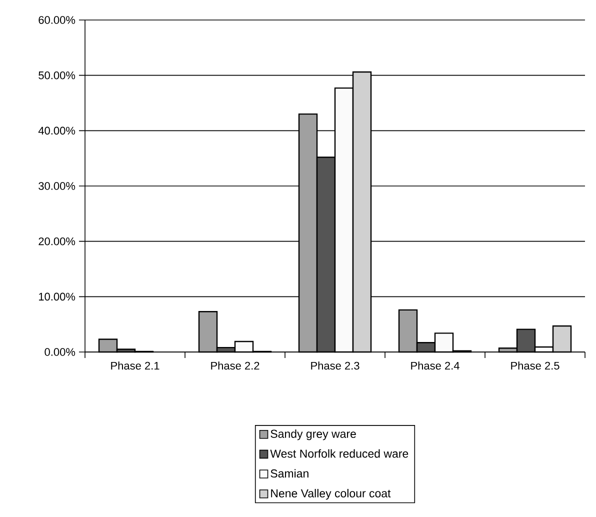 Image resolution: width=596 pixels, height=517 pixels. Describe the element at coordinates (57, 75) in the screenshot. I see `y-tick-label: 50.00%` at that location.